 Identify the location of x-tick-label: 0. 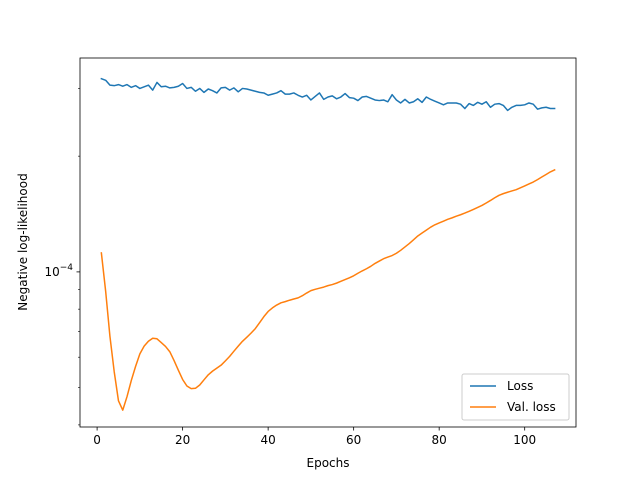
(97, 440).